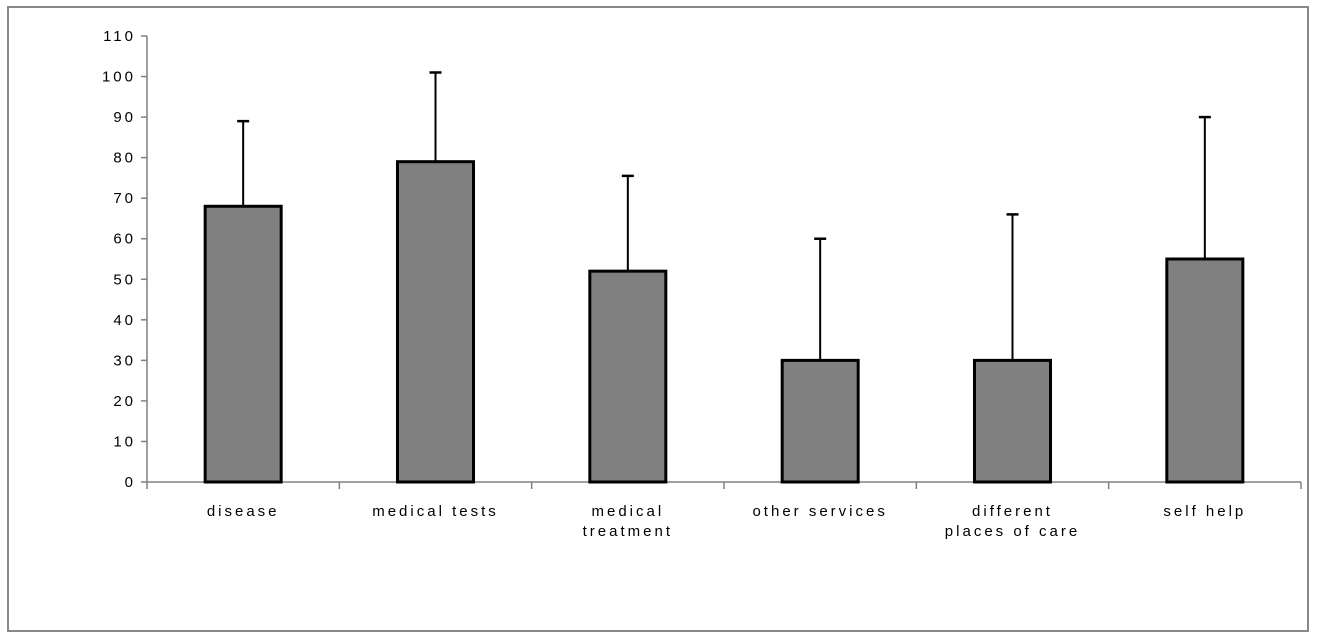 This screenshot has width=1318, height=637. What do you see at coordinates (1204, 511) in the screenshot?
I see `x-category-label: self help` at bounding box center [1204, 511].